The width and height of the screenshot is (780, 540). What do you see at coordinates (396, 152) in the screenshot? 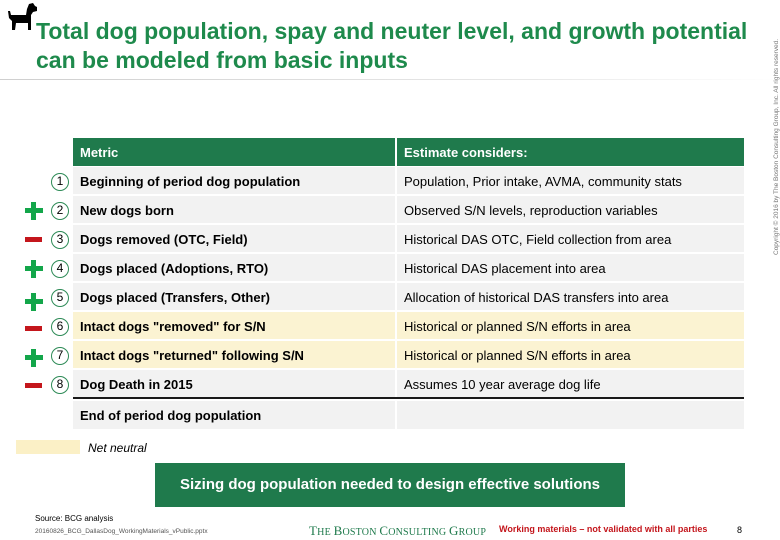
I see `header-divider` at bounding box center [396, 152].